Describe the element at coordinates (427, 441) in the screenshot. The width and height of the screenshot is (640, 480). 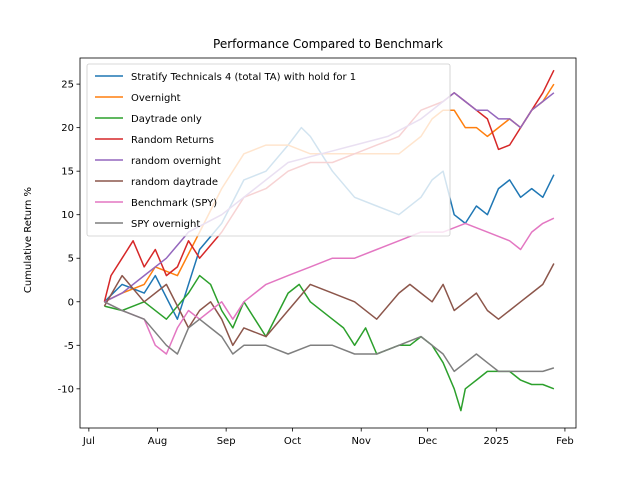
I see `x-tick-label: Dec` at that location.